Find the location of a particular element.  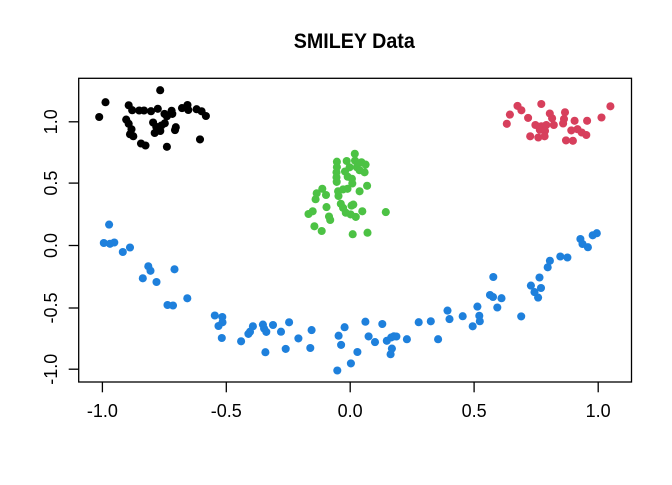

svg-text: SMILEY Data is located at coordinates (355, 41).